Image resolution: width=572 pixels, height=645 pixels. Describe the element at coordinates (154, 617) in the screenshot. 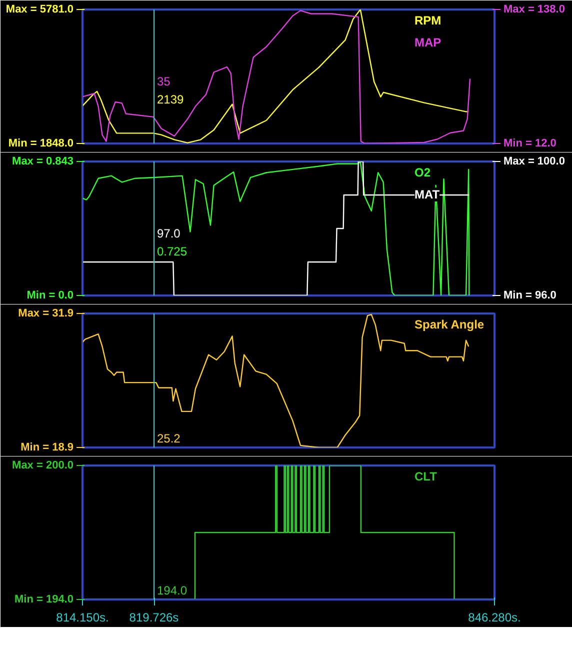

I see `ref-line-label: 819.726s` at that location.